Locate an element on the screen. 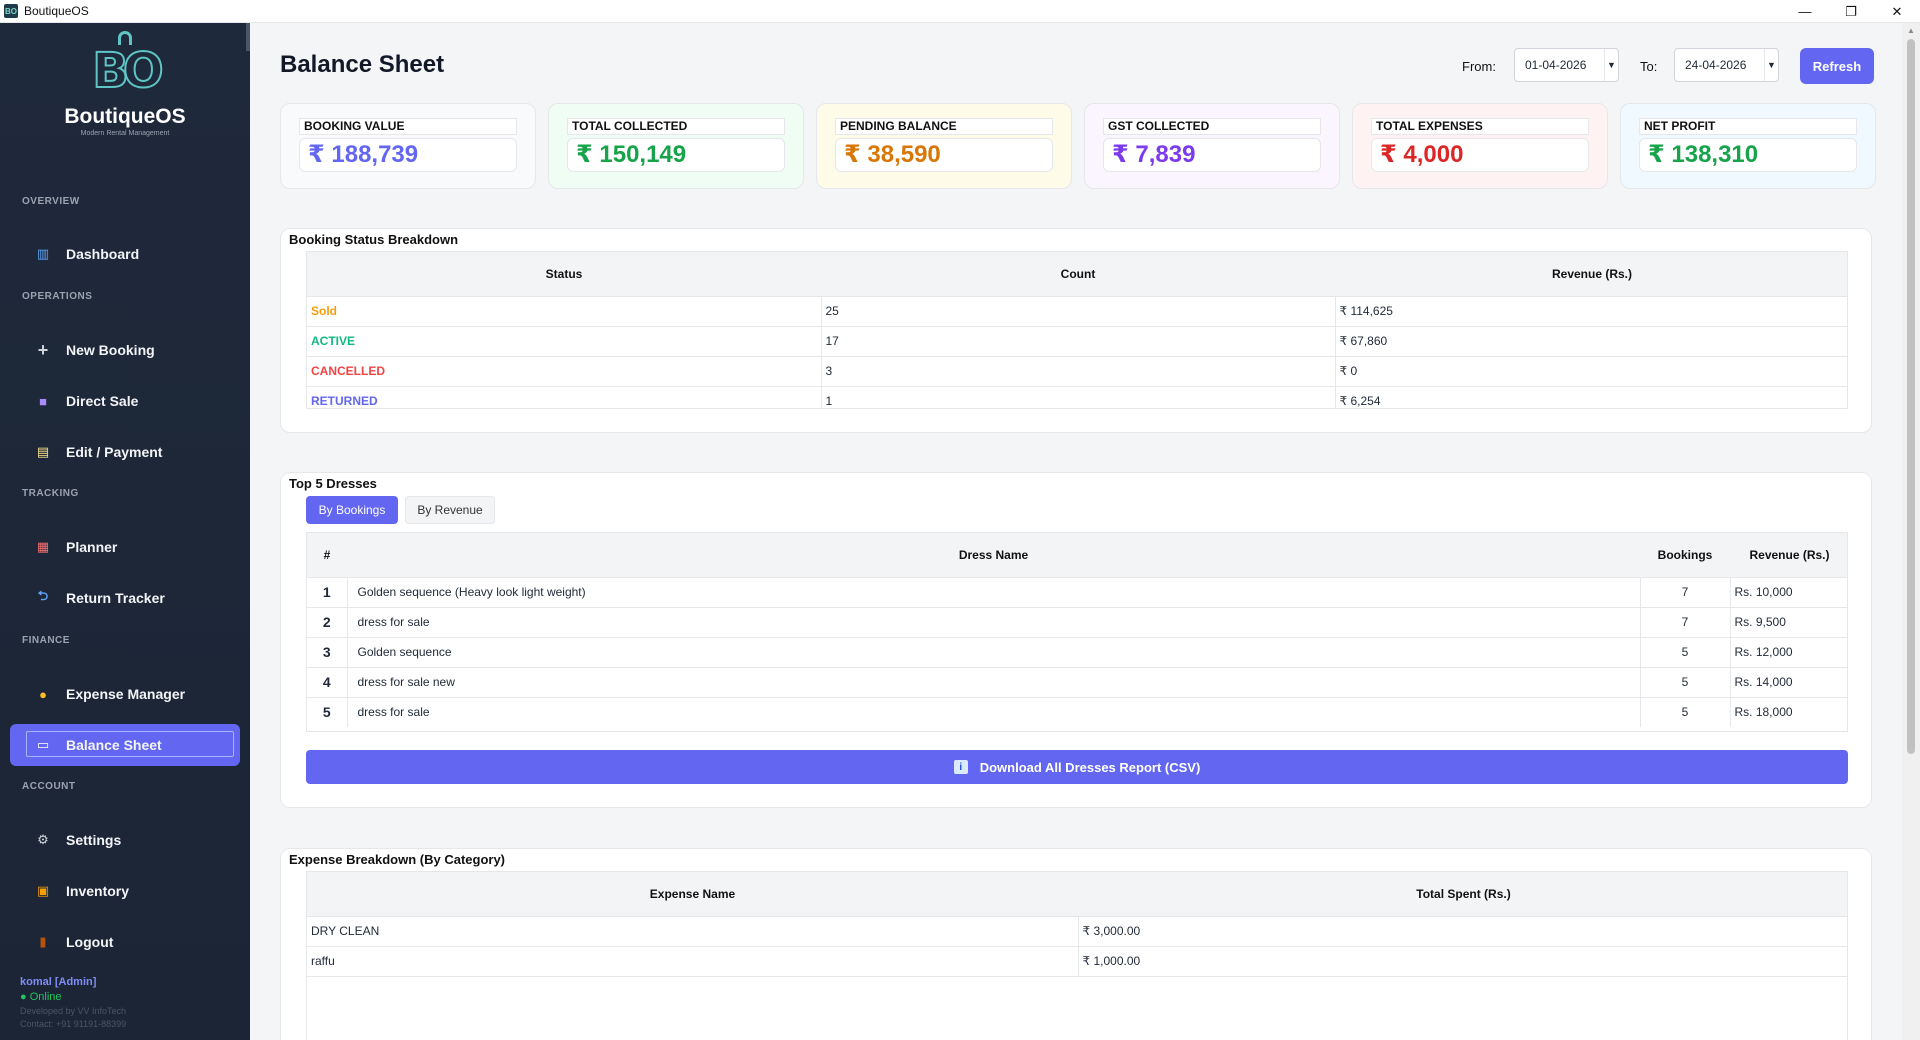 The image size is (1920, 1040). dress-name-cell: dress for sale is located at coordinates (994, 621).